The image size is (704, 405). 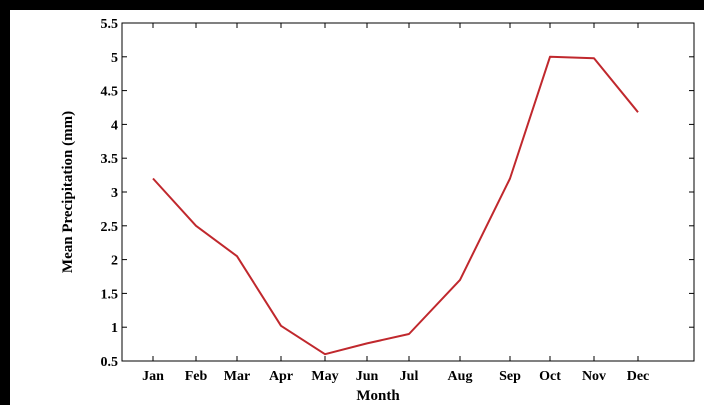 I want to click on y-tick-label: 3.5, so click(x=110, y=159).